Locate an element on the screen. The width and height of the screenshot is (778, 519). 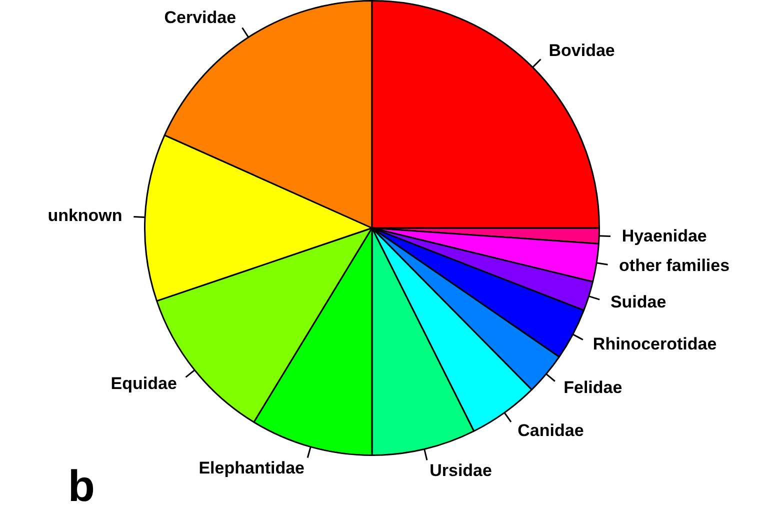
slice-label: other families is located at coordinates (674, 266).